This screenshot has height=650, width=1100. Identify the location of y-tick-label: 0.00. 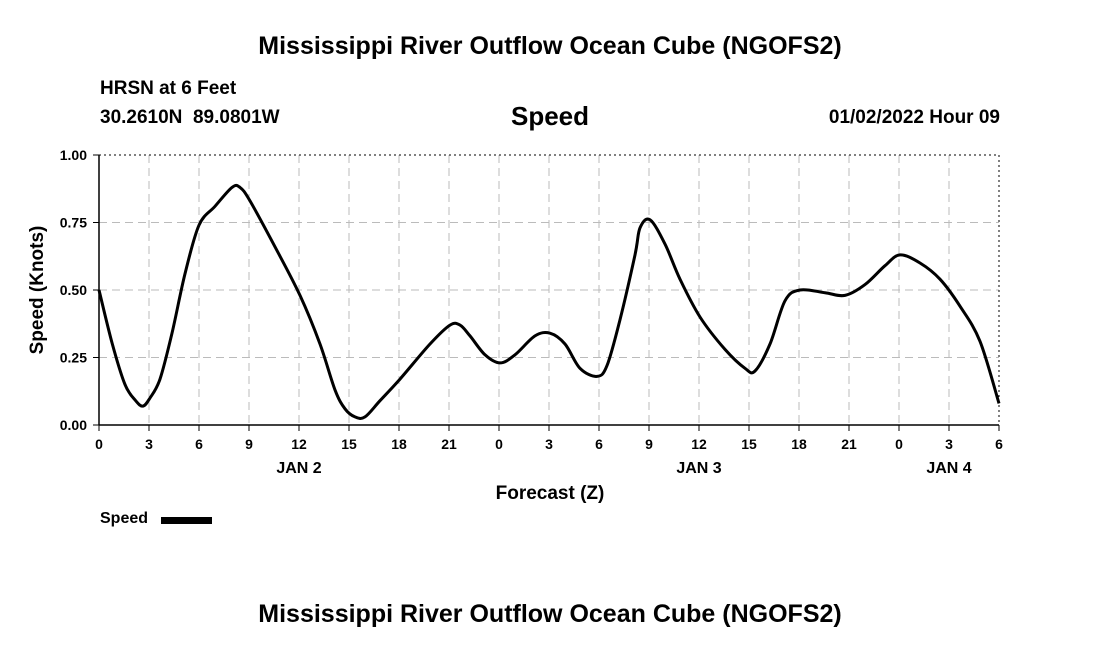
(73, 425).